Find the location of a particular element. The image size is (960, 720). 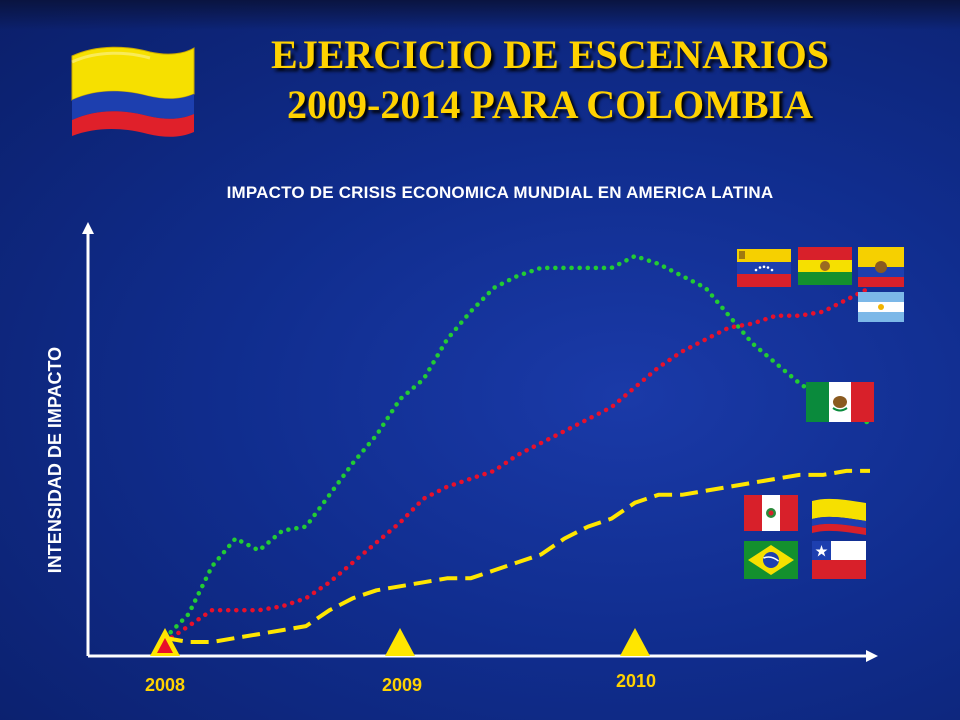

argentina-flag-icon is located at coordinates (881, 307).